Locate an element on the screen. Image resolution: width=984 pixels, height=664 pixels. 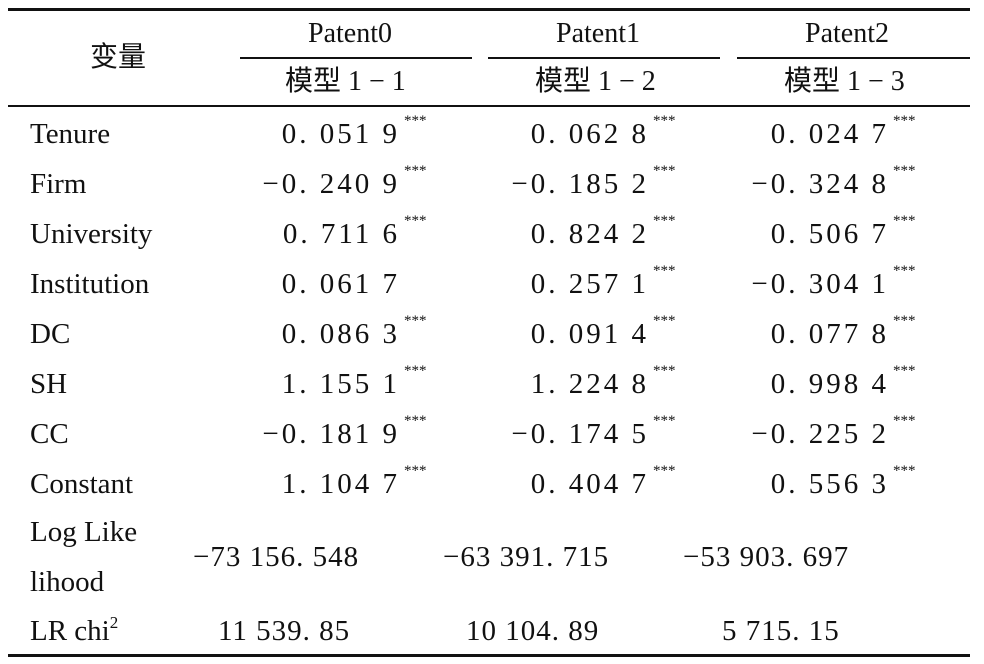
row-label-tenure: Tenure is located at coordinates (70, 134).